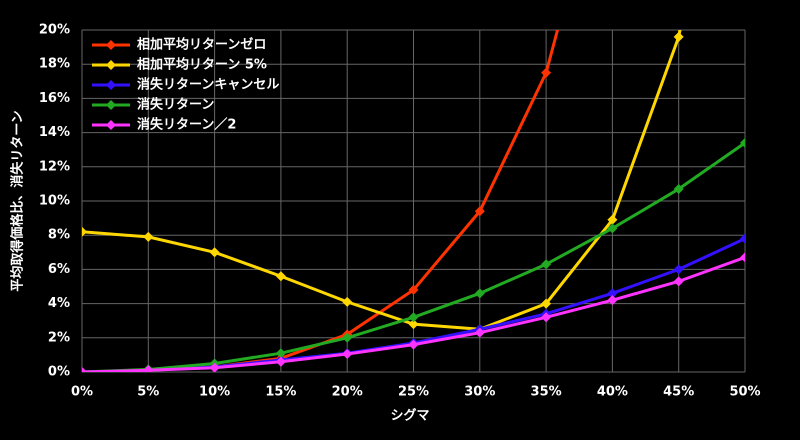 This screenshot has height=440, width=800. I want to click on y-tick-label: 8%, so click(59, 235).